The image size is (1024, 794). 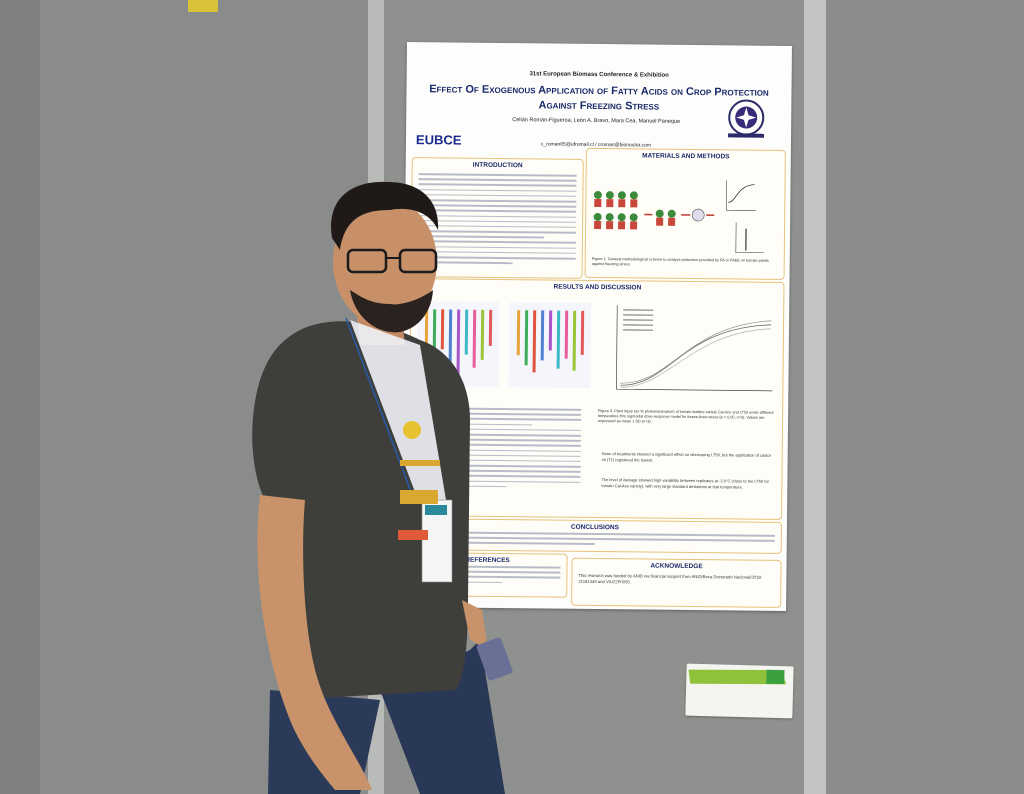 I want to click on references-title: REFERENCES, so click(x=487, y=560).